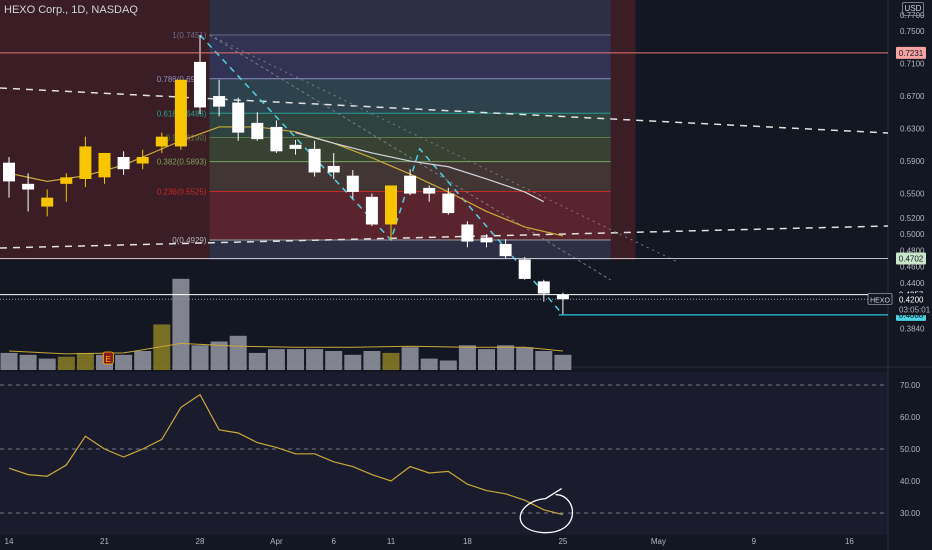 The width and height of the screenshot is (932, 550). What do you see at coordinates (467, 541) in the screenshot?
I see `date-tick-label: 18` at bounding box center [467, 541].